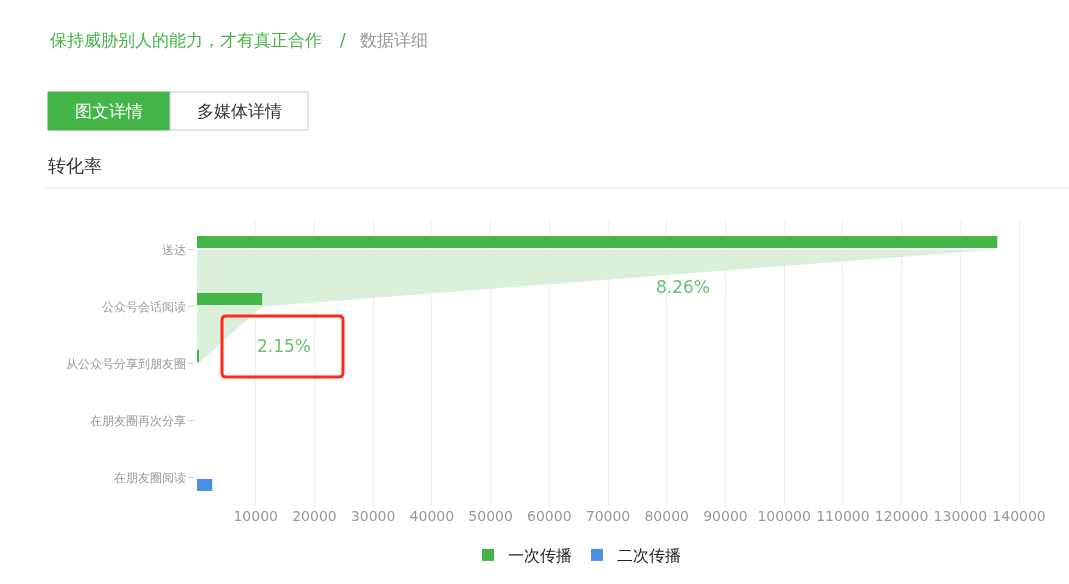 The image size is (1069, 584). I want to click on x-tick-label: 90000, so click(725, 516).